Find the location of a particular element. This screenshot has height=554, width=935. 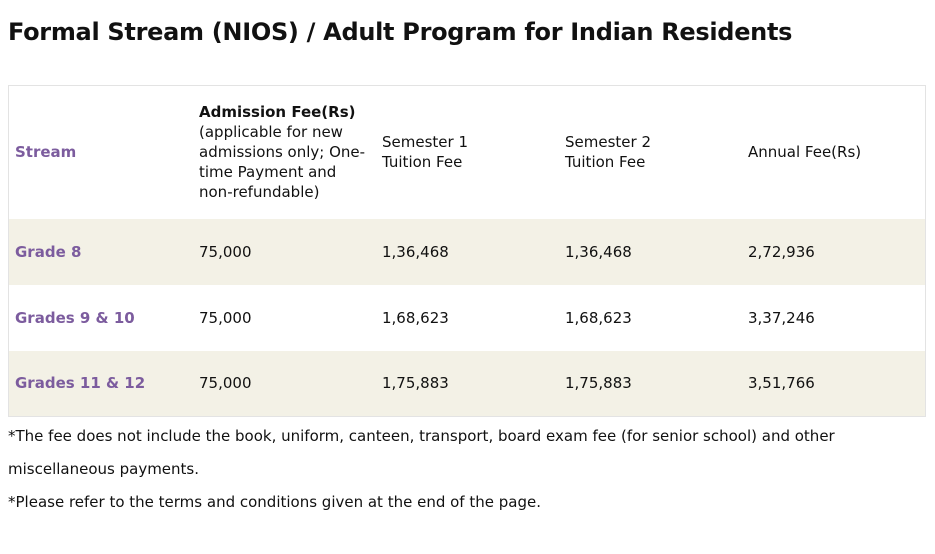

column-header: Semester 1 Tuition Fee is located at coordinates (467, 152).